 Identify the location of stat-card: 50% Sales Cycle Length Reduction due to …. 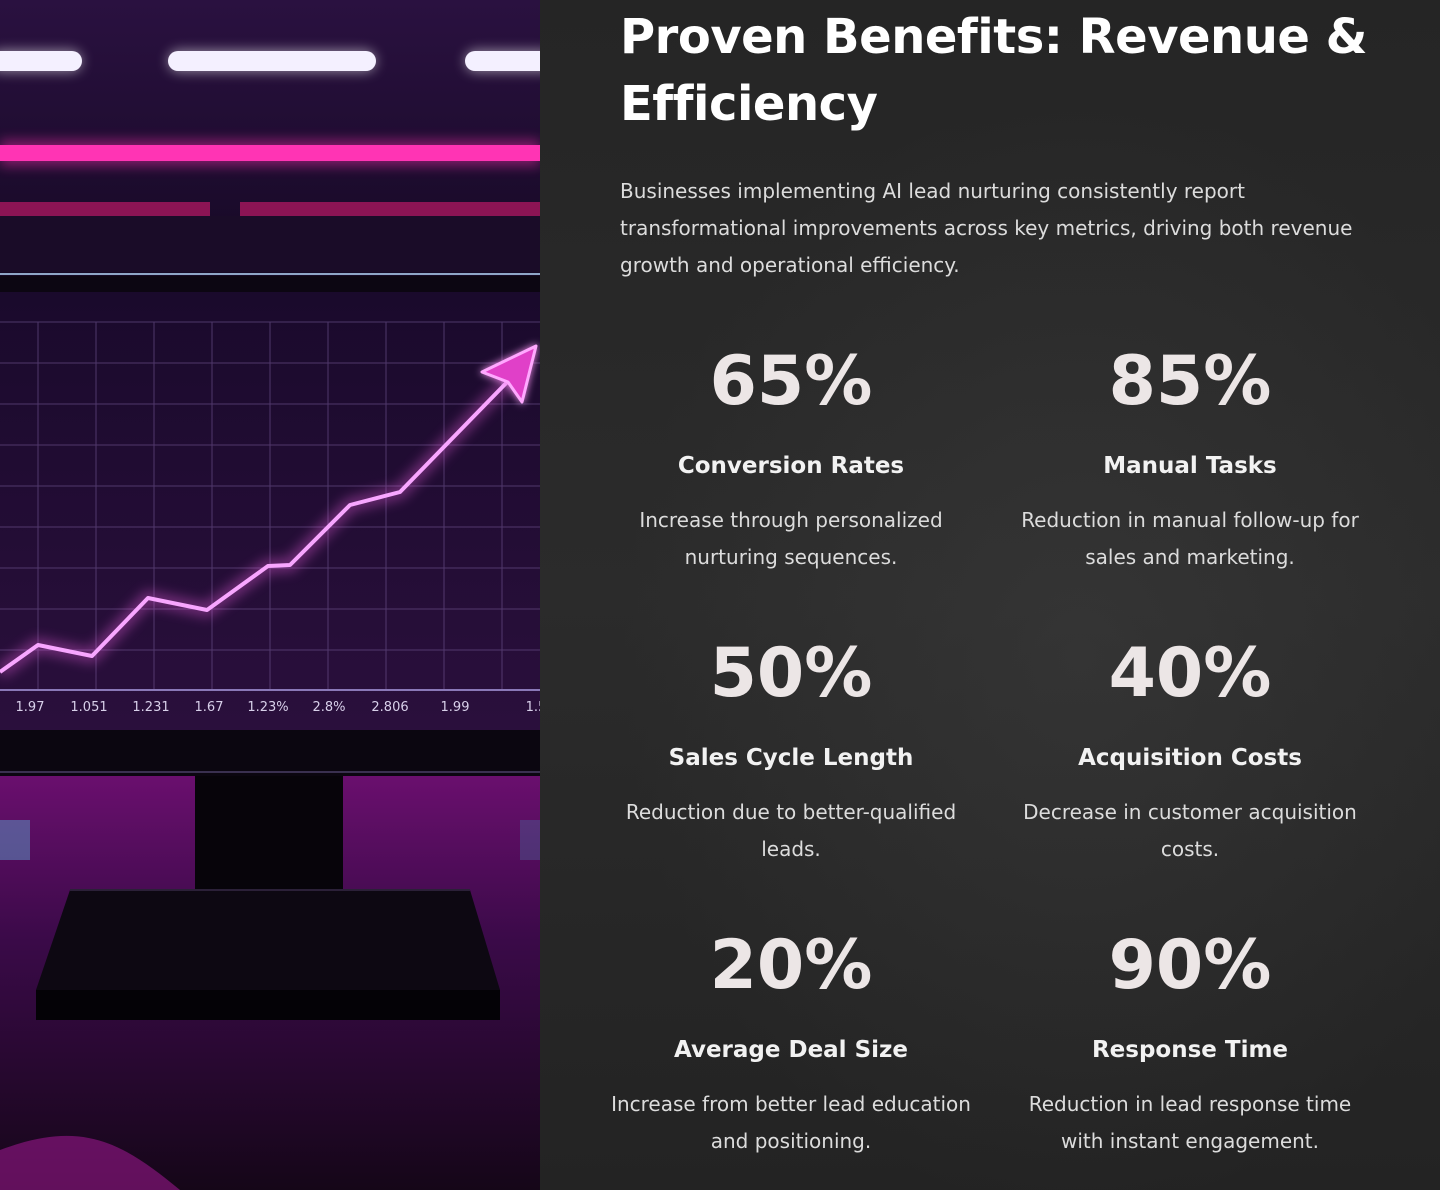
(791, 751).